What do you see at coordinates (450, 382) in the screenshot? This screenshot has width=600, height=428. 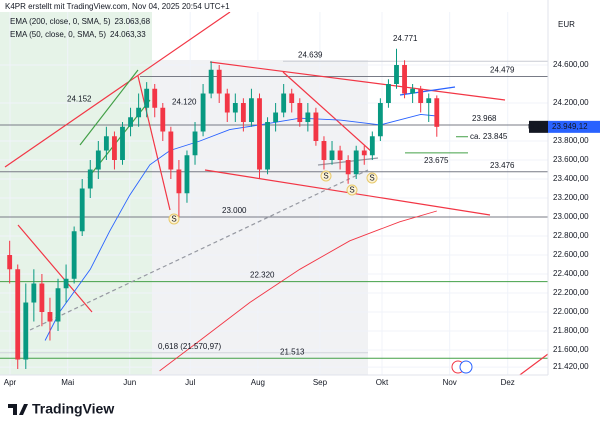 I see `x-tick-label: Nov` at bounding box center [450, 382].